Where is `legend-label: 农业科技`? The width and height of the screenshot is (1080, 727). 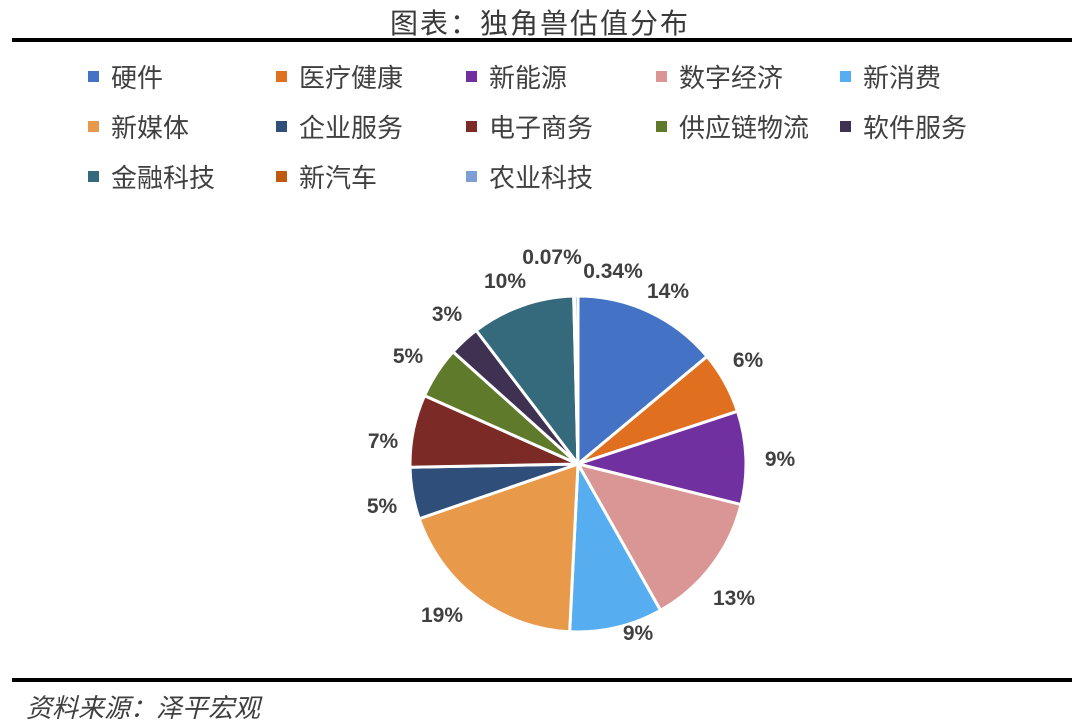 legend-label: 农业科技 is located at coordinates (541, 179).